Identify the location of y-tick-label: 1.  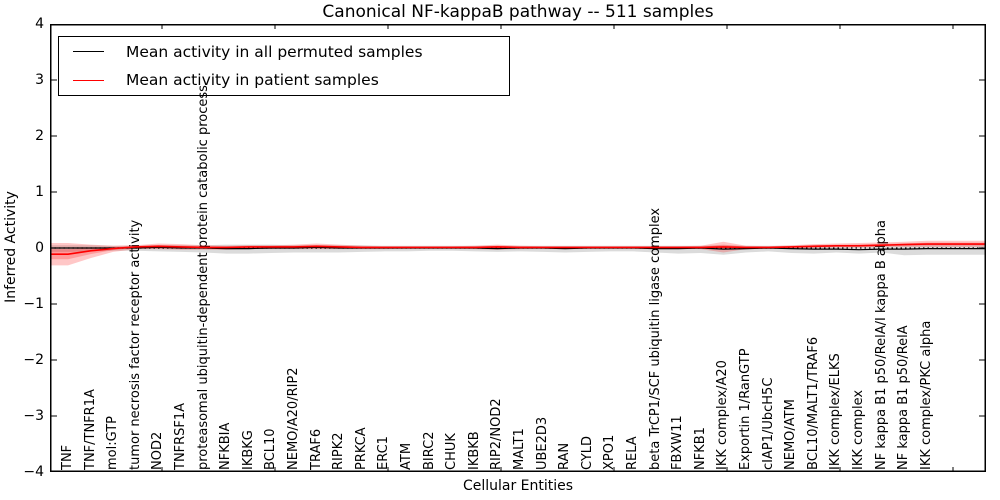
(39, 192).